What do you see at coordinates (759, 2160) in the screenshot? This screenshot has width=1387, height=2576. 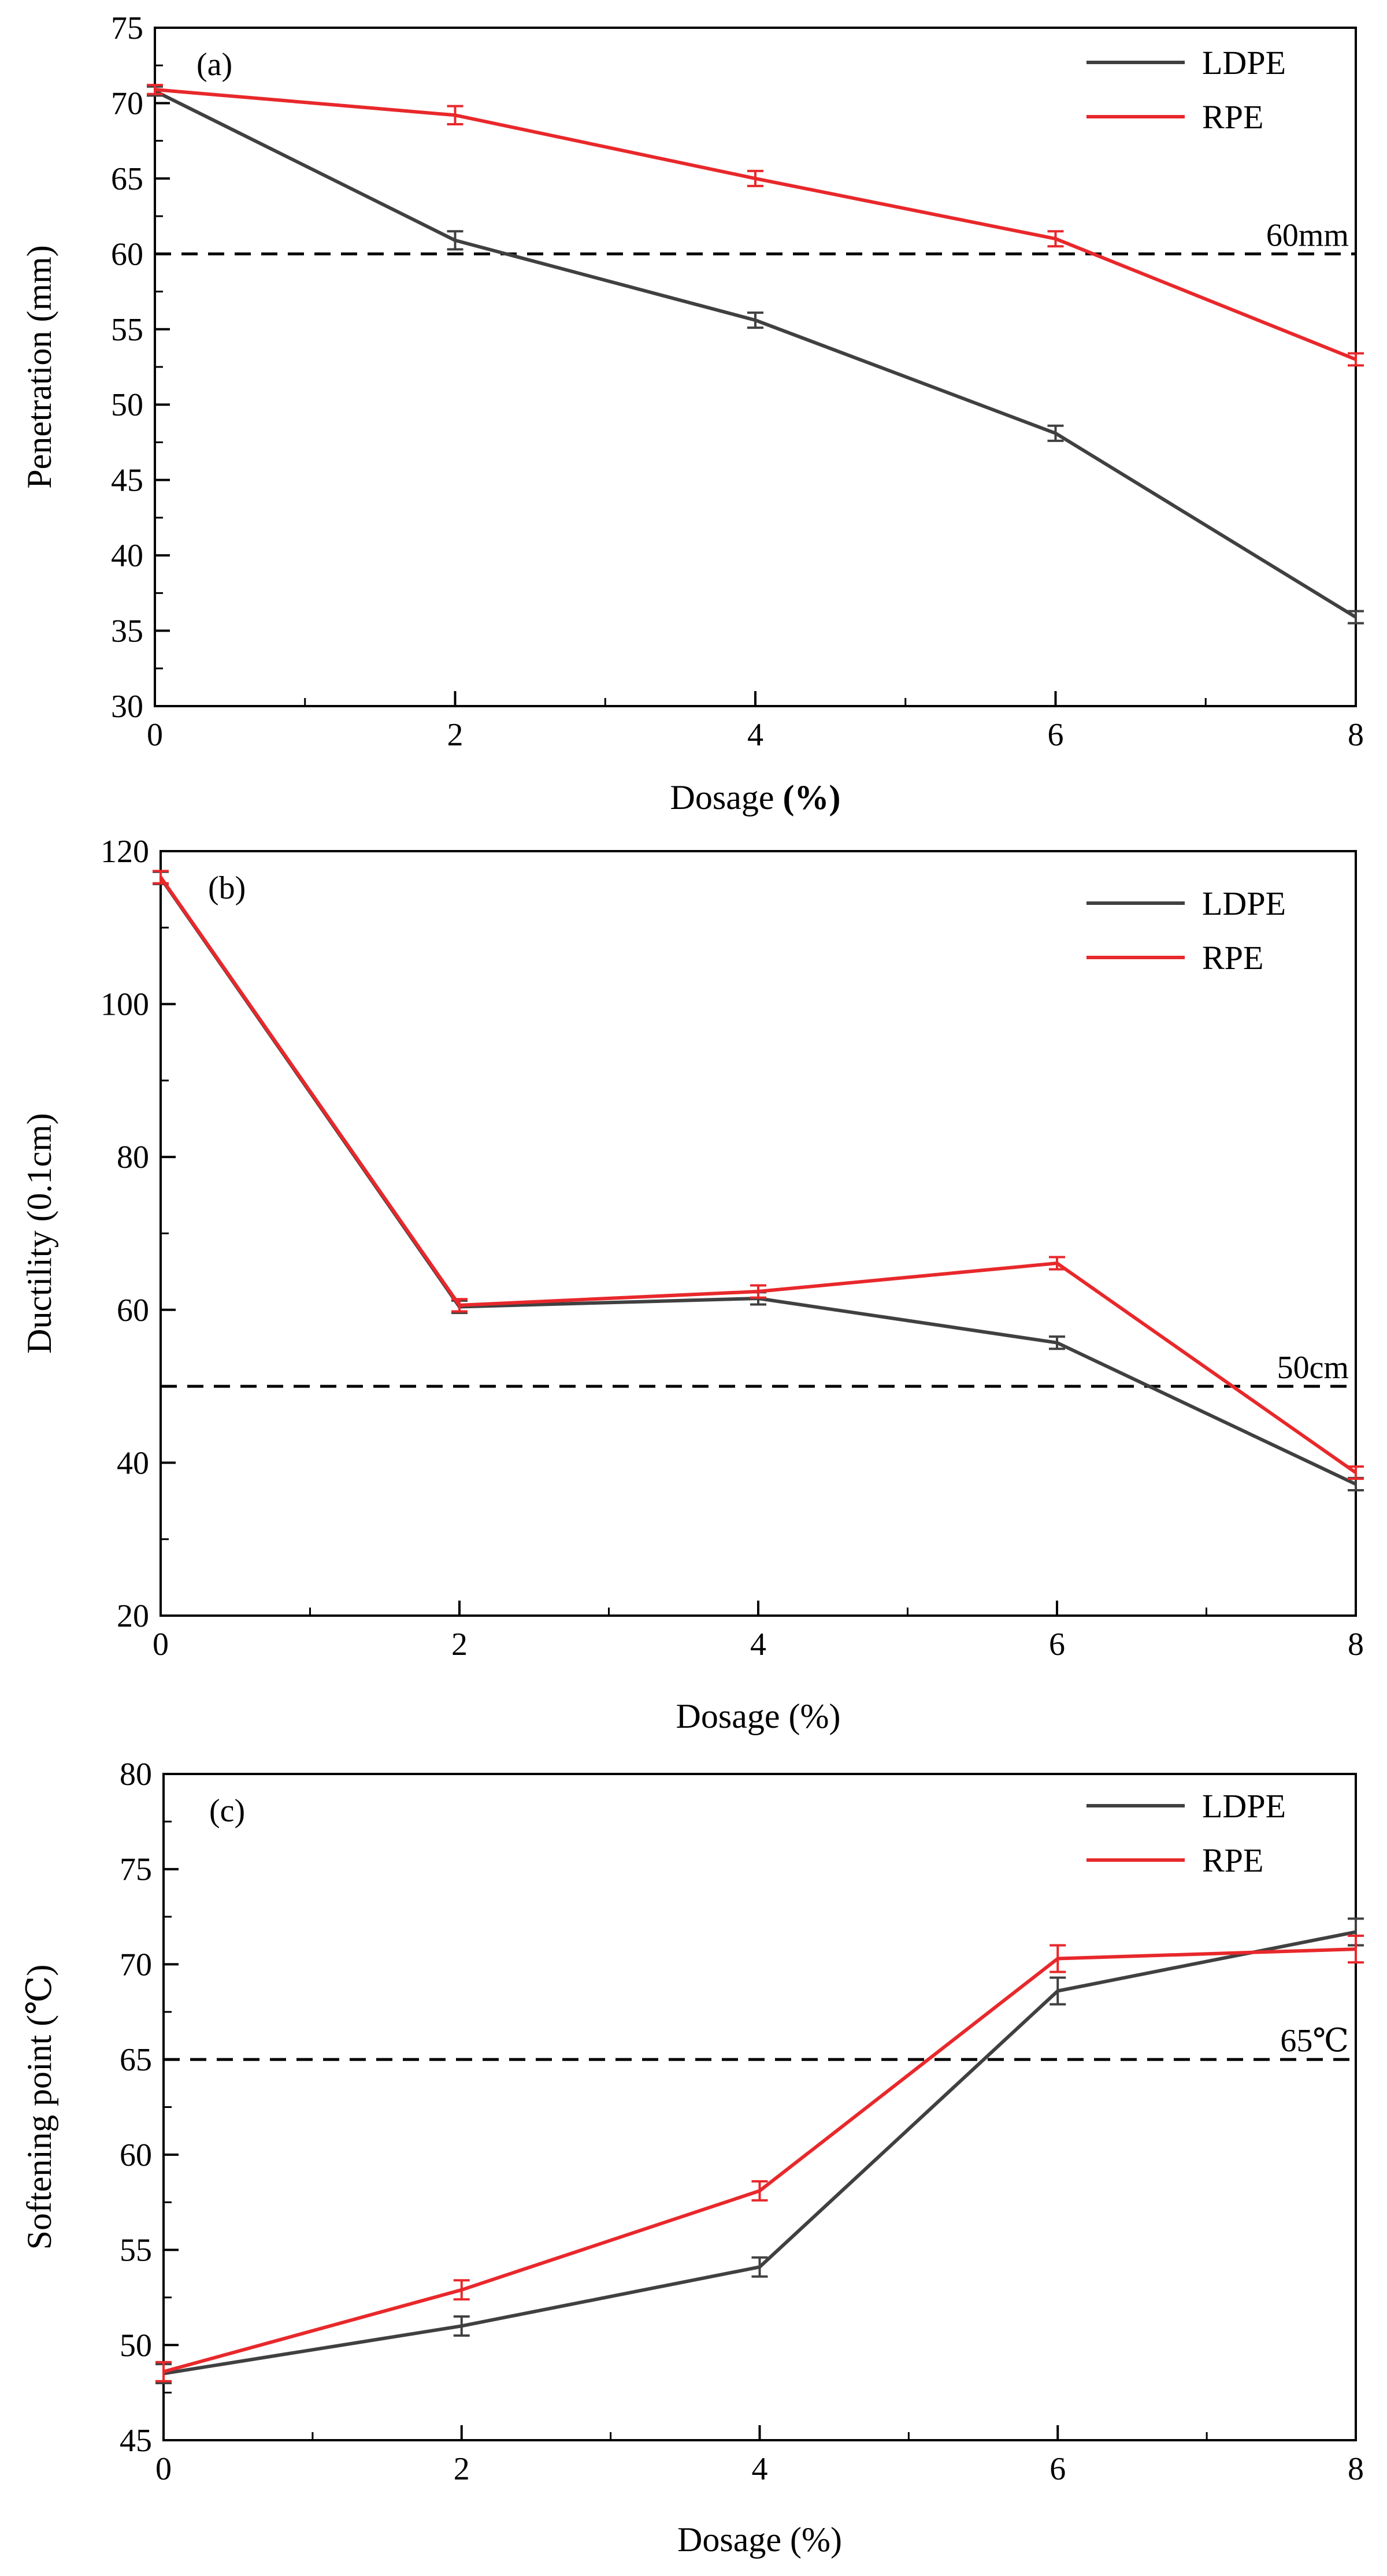 I see `series-line-rpe` at bounding box center [759, 2160].